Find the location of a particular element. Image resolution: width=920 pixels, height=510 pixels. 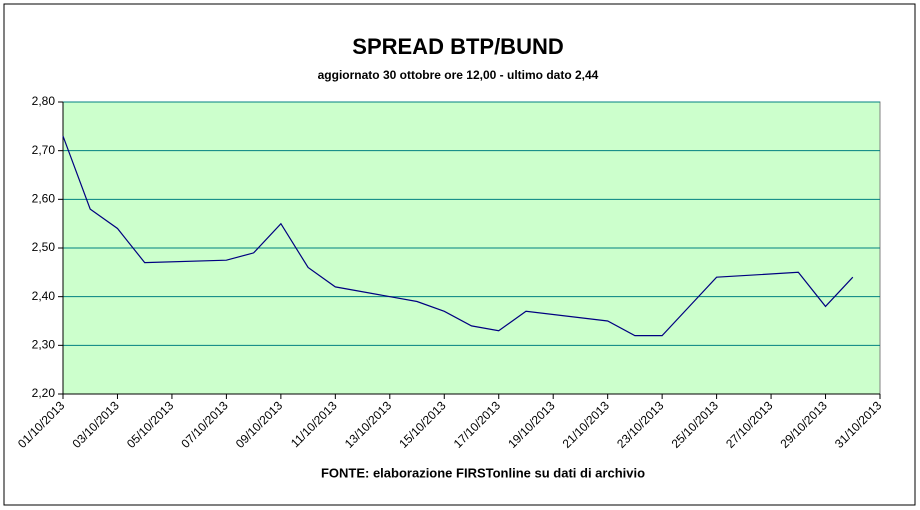

chart-title: SPREAD BTP/BUND is located at coordinates (457, 46).